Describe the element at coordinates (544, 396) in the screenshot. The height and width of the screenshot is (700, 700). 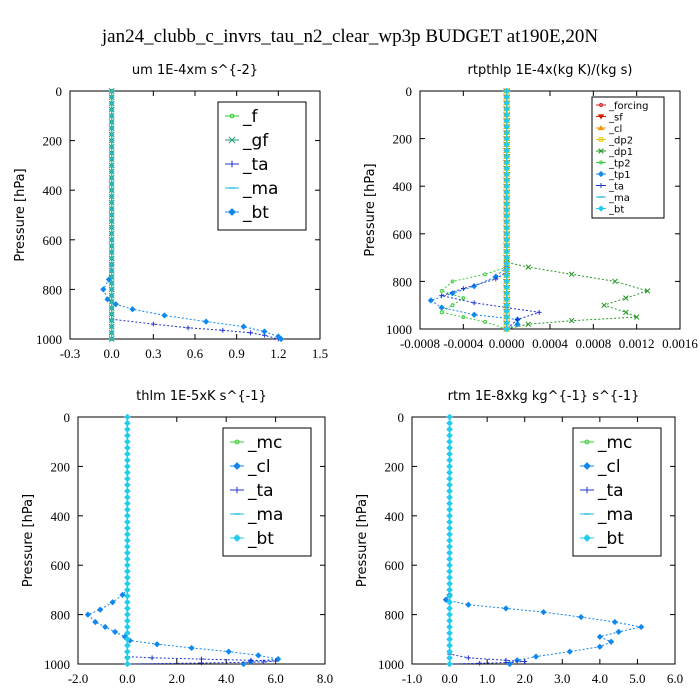
I see `panel-title: rtm 1E-8xkg kg^{-1} s^{-1}` at that location.